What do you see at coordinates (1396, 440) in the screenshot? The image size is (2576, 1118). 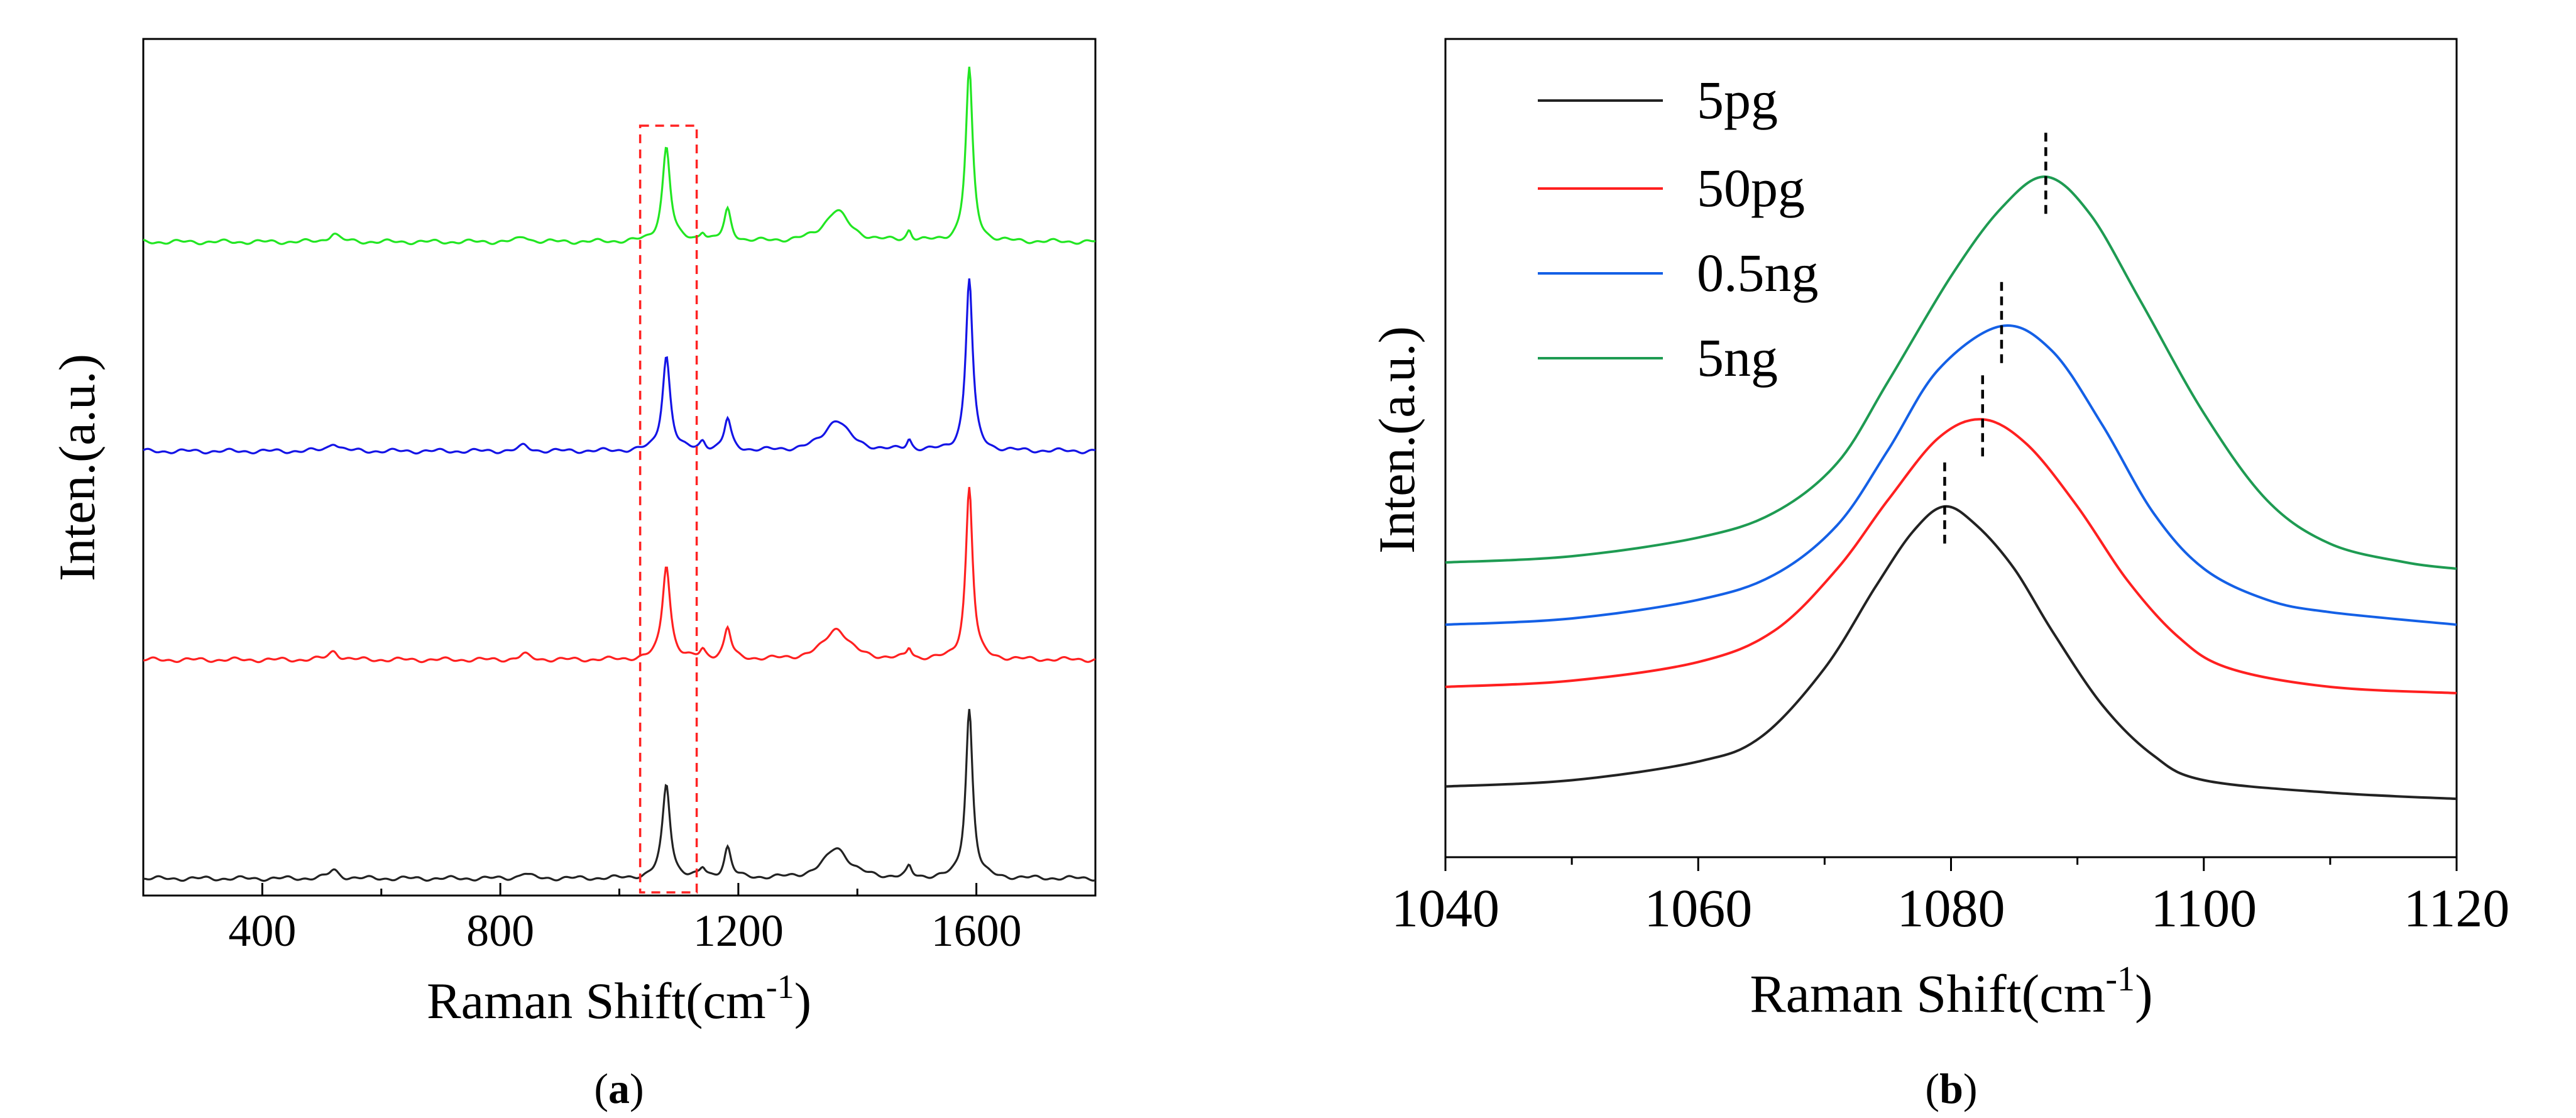 I see `panel-b-y-axis-label: Inten.(a.u.)` at bounding box center [1396, 440].